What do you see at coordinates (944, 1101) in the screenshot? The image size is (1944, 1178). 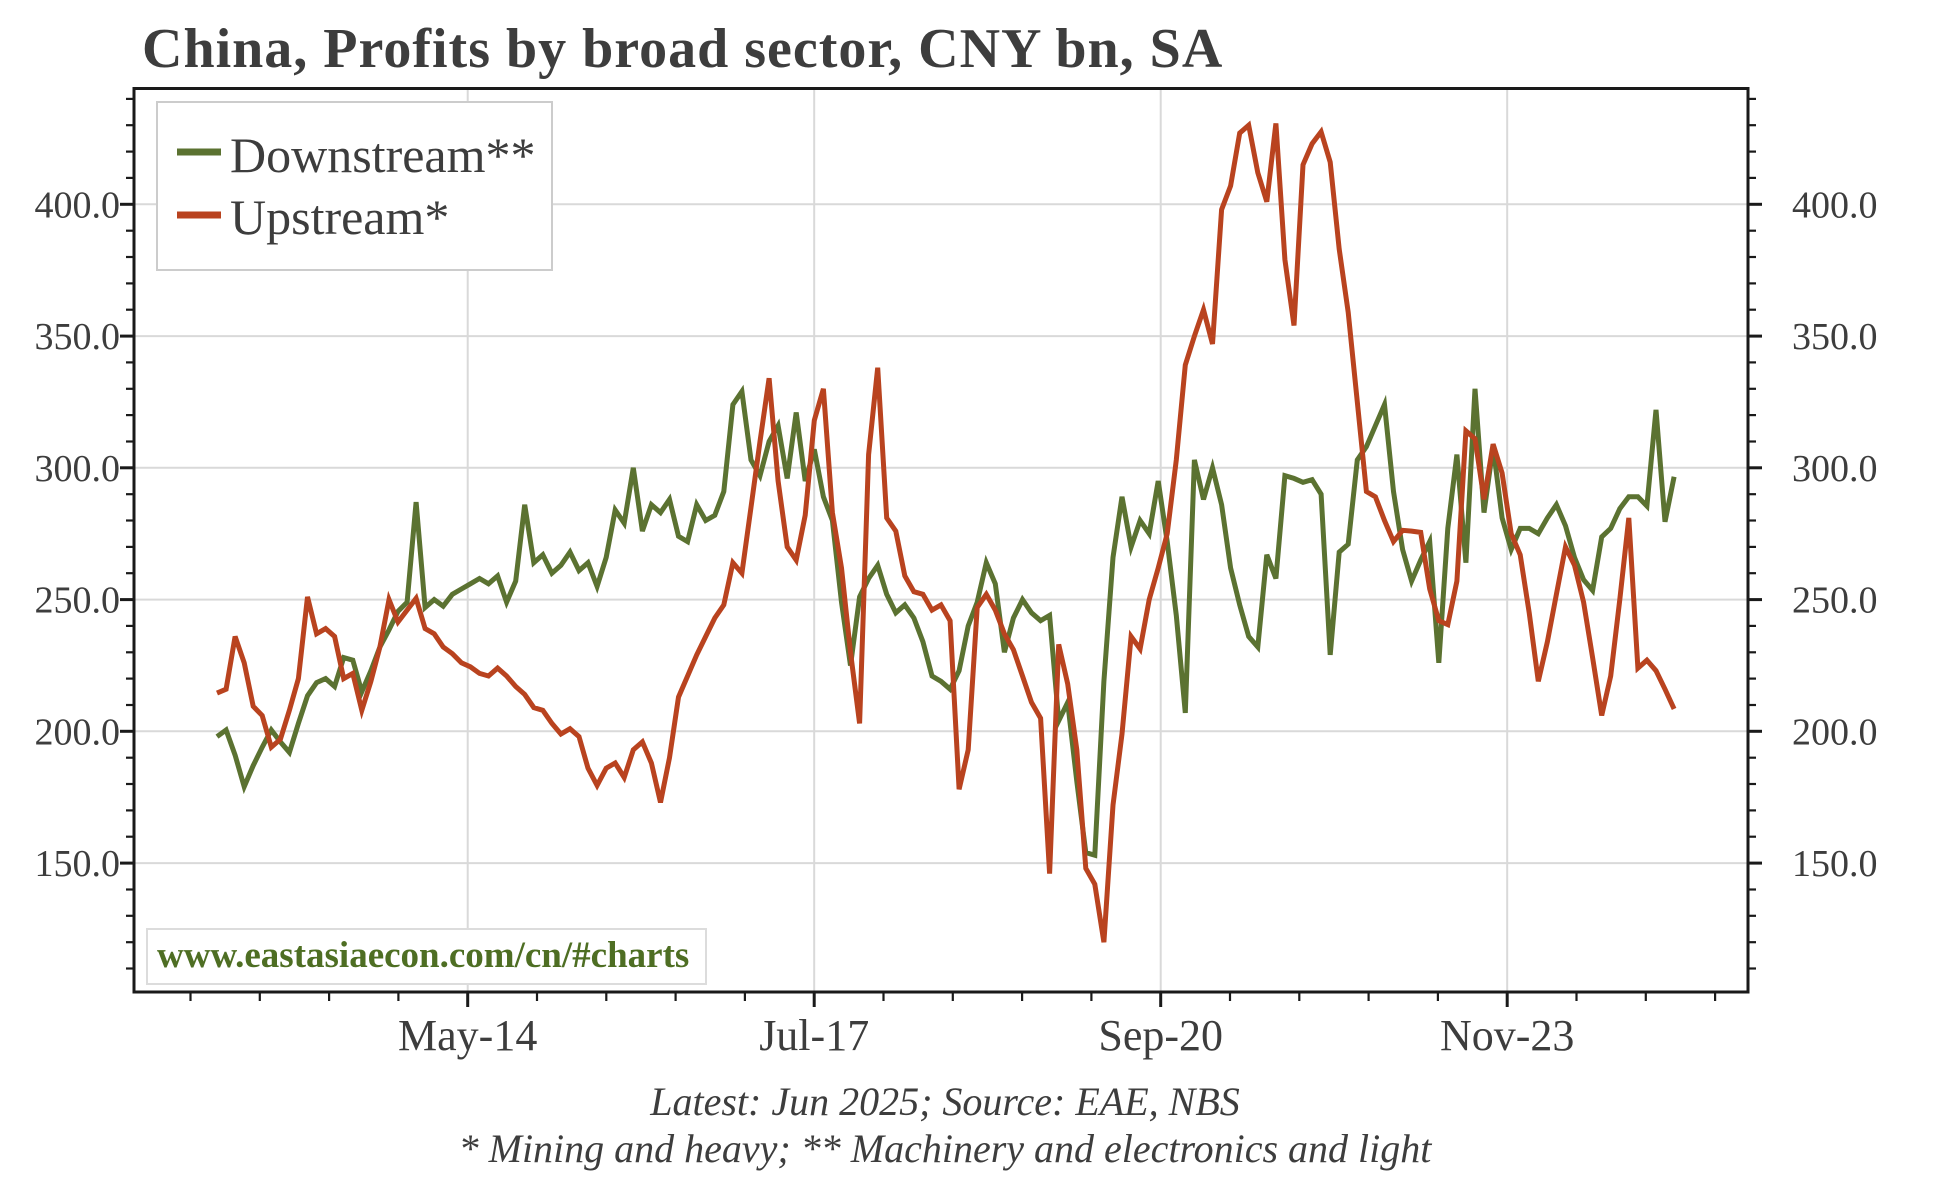 I see `svg-text:Latest: Jun 2025; Source: EAE,: Latest: Jun 2025; Source: EAE, NBS` at bounding box center [944, 1101].